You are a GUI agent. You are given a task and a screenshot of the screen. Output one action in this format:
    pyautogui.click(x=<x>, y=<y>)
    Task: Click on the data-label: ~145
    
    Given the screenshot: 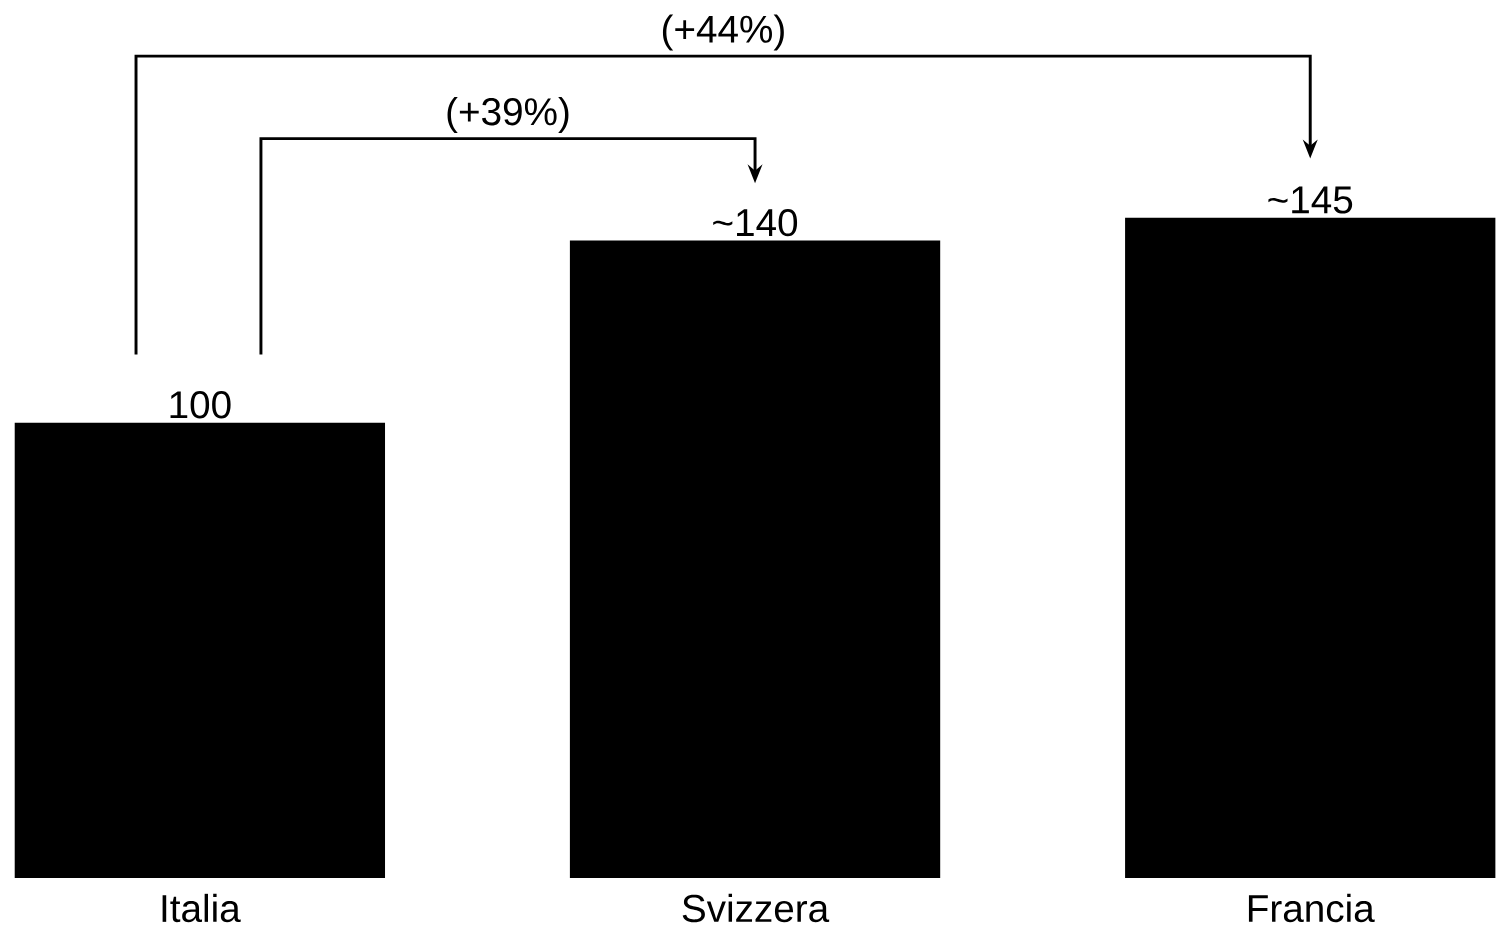 What is the action you would take?
    pyautogui.click(x=1310, y=200)
    